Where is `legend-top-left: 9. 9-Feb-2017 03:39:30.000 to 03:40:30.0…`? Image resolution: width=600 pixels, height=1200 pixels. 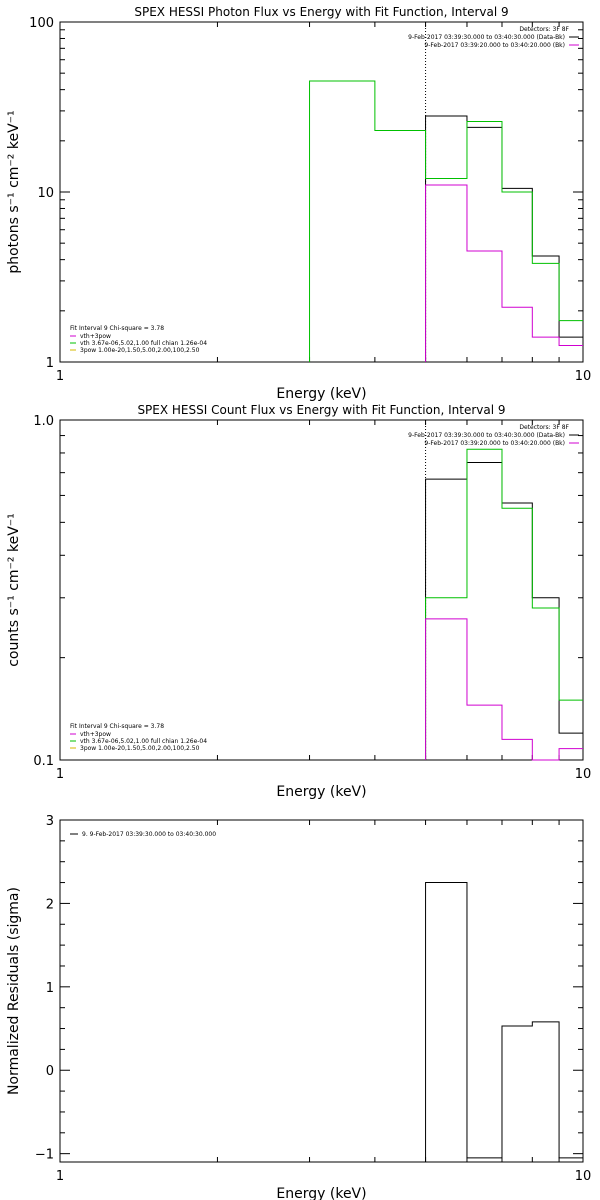
legend-top-left: 9. 9-Feb-2017 03:39:30.000 to 03:40:30.0… is located at coordinates (143, 834).